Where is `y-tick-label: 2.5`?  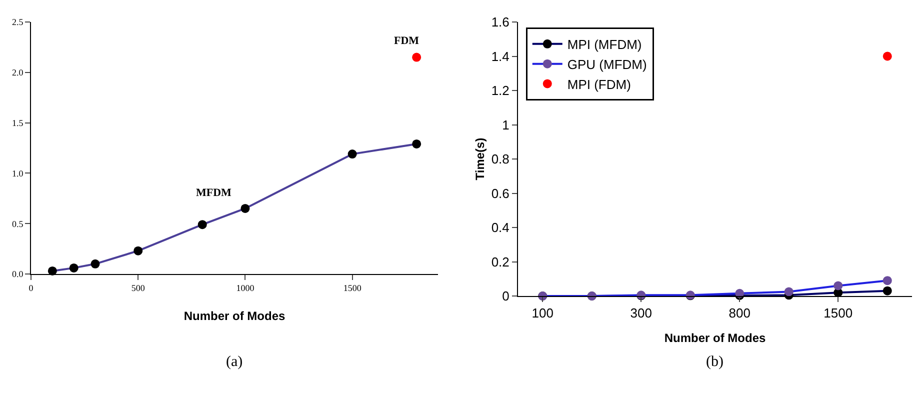
y-tick-label: 2.5 is located at coordinates (18, 22).